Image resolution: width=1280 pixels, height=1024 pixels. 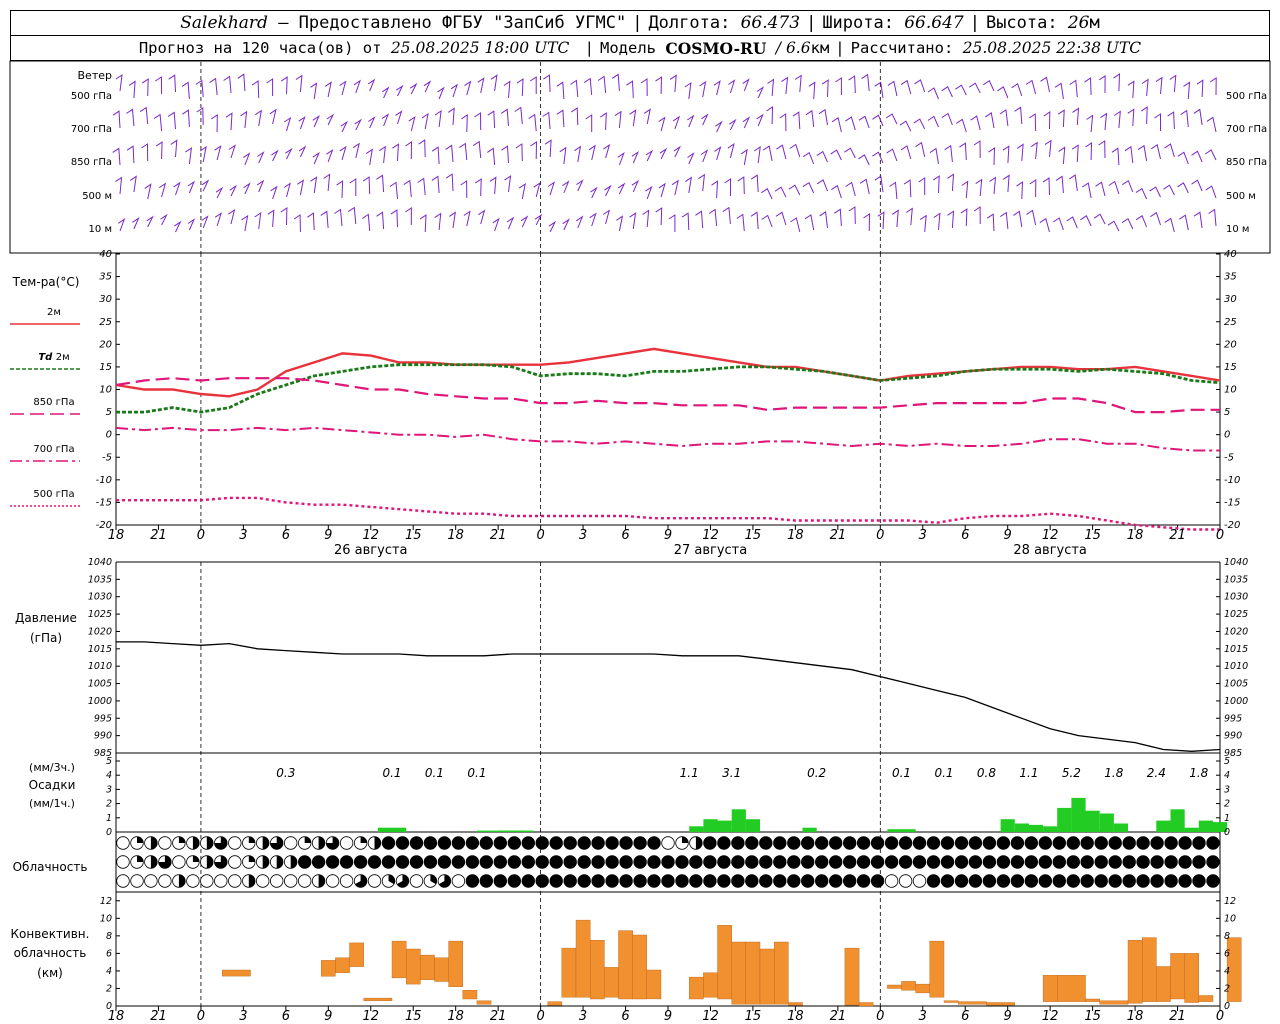 What do you see at coordinates (328, 968) in the screenshot?
I see `convective-bar` at bounding box center [328, 968].